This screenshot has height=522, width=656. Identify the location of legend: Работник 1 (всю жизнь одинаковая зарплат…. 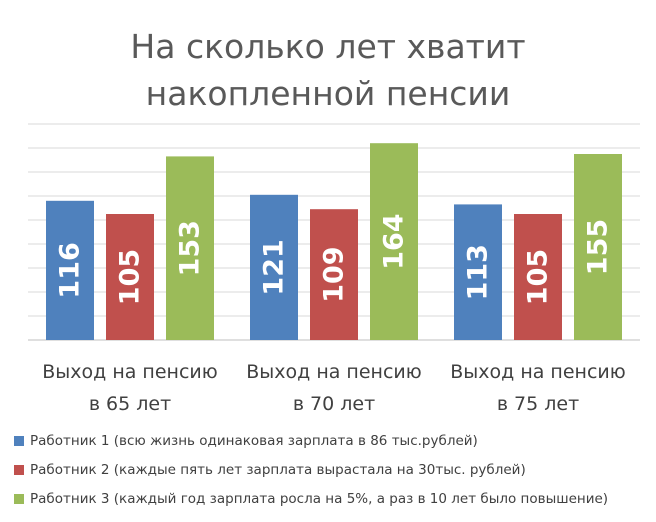
(311, 470).